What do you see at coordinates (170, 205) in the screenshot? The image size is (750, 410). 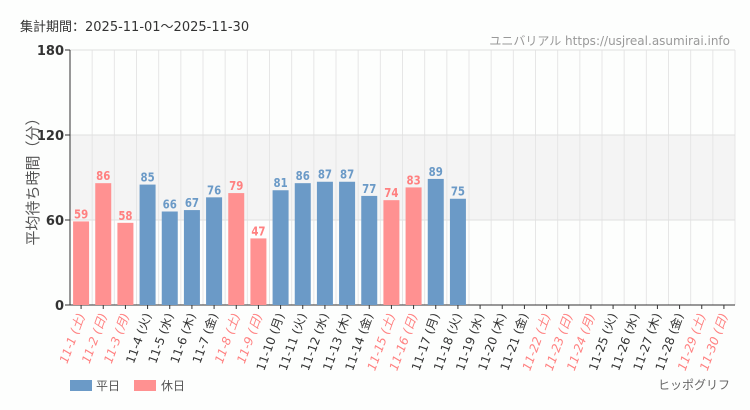 I see `bar-value-label: 66` at bounding box center [170, 205].